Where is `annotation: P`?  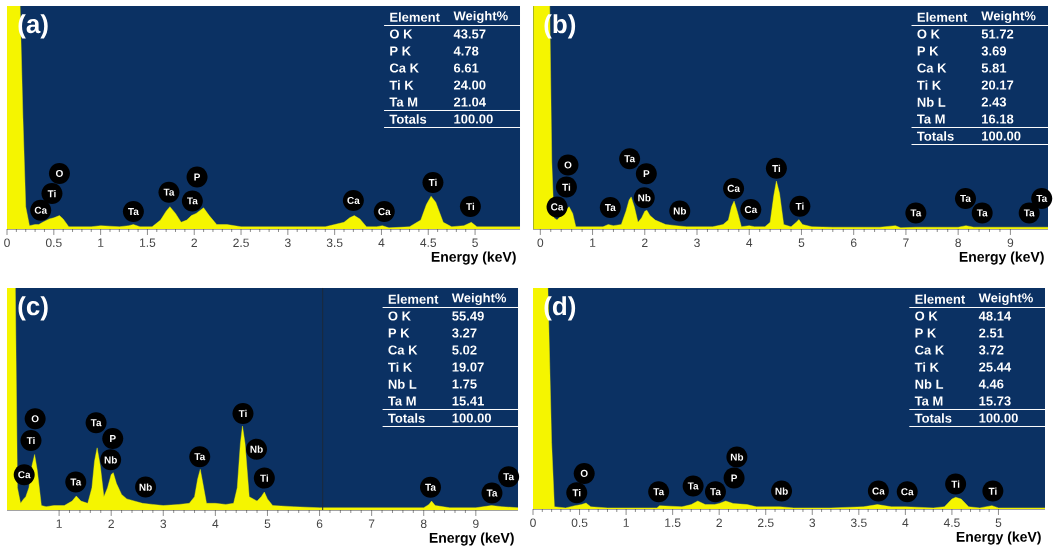 annotation: P is located at coordinates (197, 177).